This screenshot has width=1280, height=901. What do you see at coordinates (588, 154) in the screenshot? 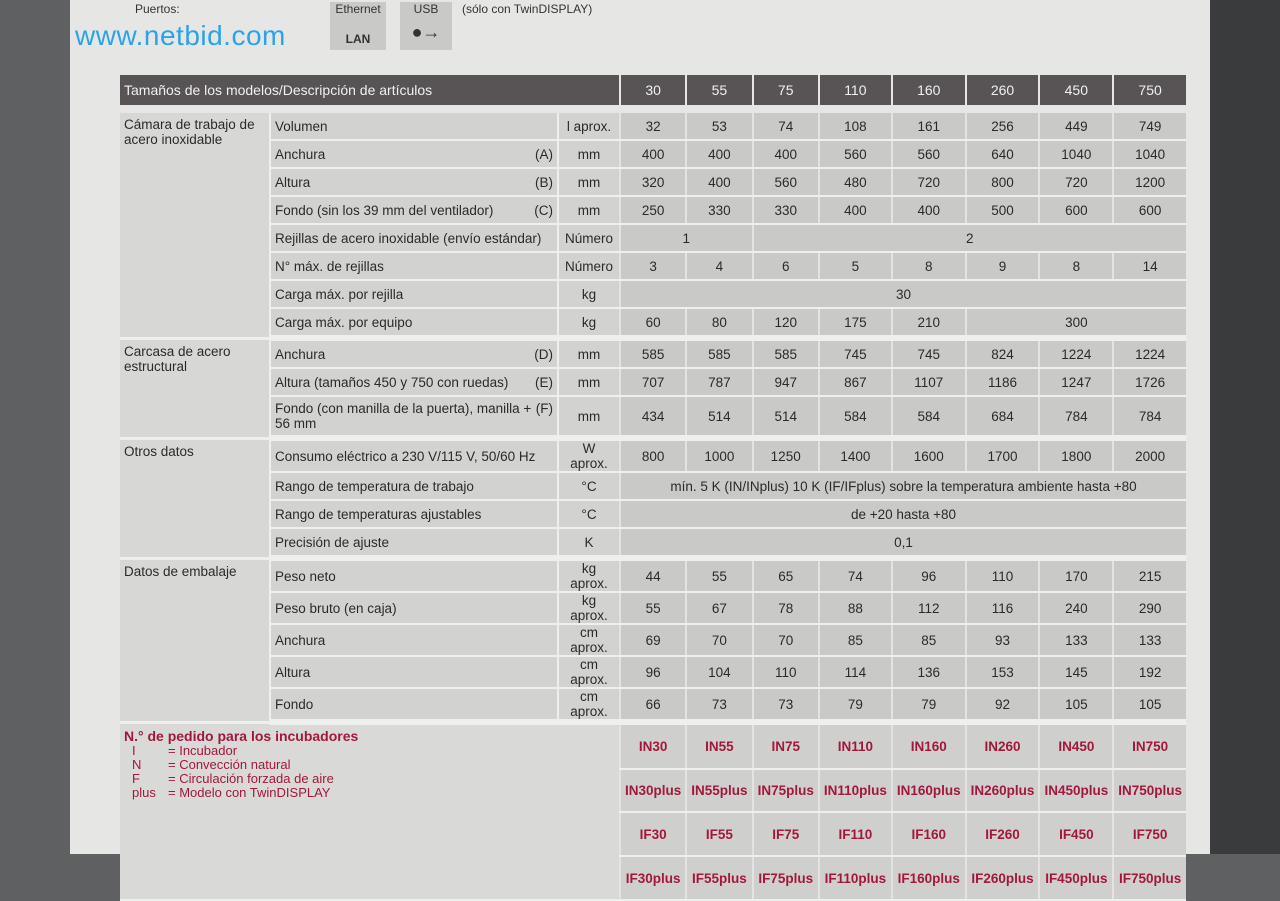
I see `unit-cell: mm` at bounding box center [588, 154].